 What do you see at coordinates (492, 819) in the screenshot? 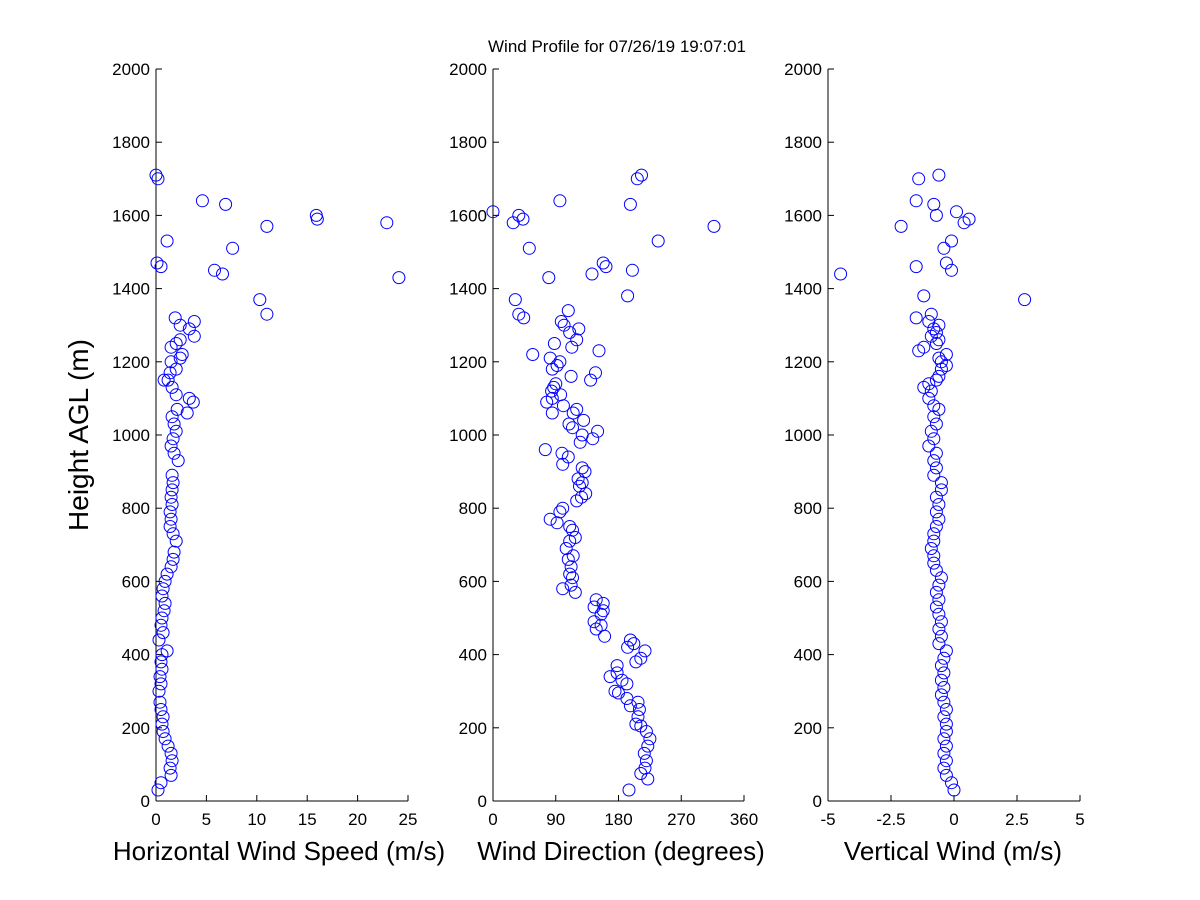
I see `direction-x-tick-label: 0` at bounding box center [492, 819].